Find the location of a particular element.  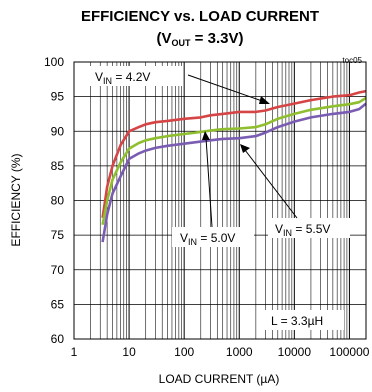

x-tick-label: 10000 is located at coordinates (295, 352).